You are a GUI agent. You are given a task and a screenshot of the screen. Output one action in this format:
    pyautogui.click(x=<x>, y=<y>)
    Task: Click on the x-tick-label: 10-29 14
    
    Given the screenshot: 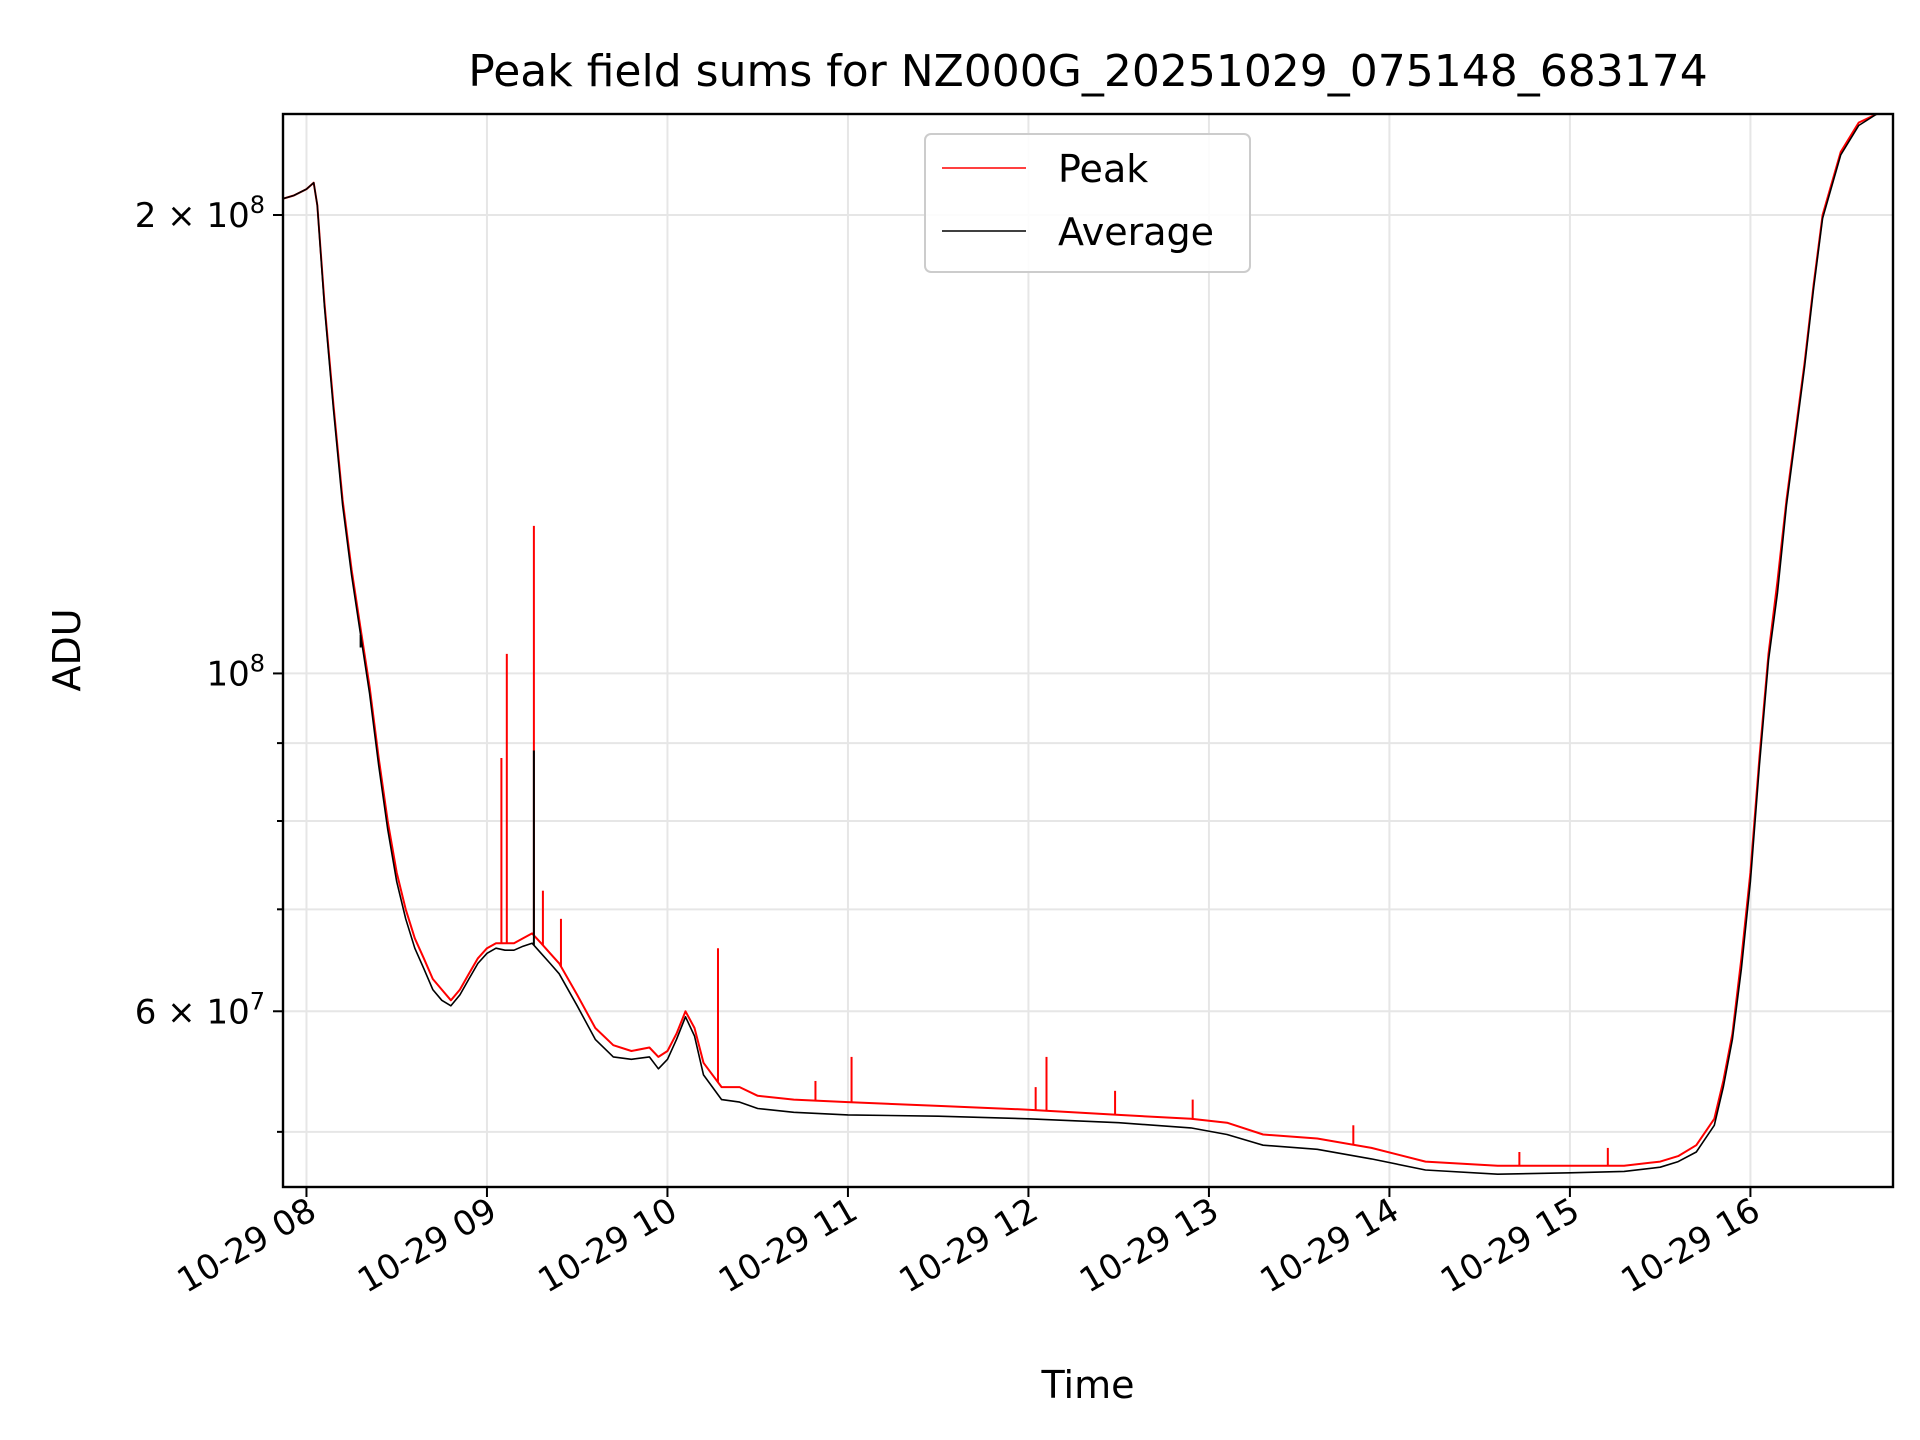 What is the action you would take?
    pyautogui.click(x=1330, y=1245)
    